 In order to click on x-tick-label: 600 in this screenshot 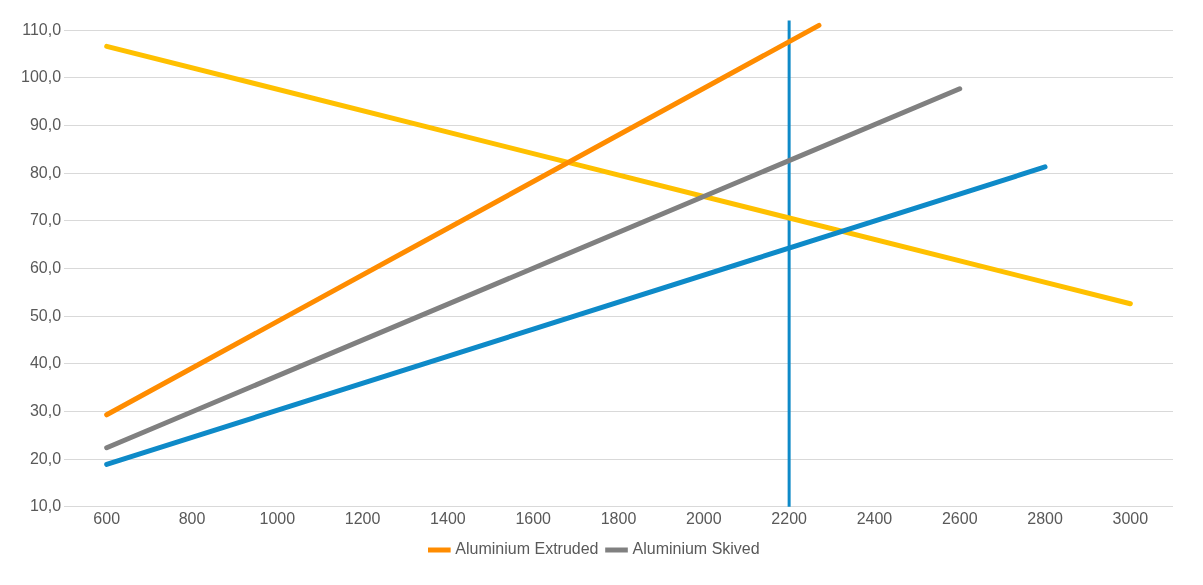, I will do `click(107, 518)`.